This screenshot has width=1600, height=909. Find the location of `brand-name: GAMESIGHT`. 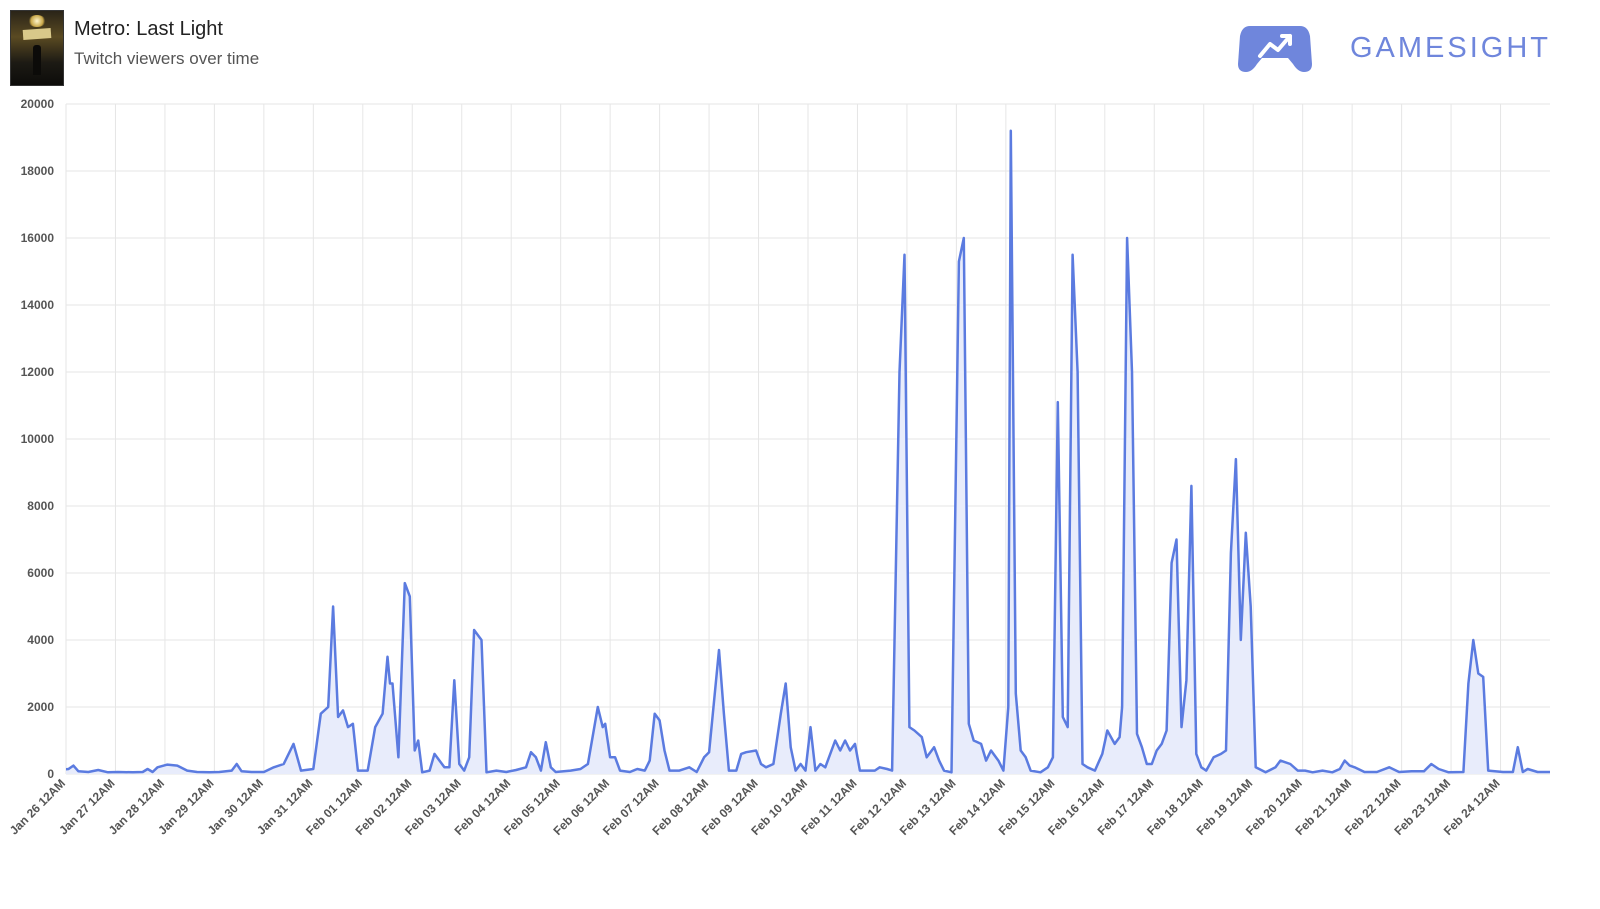

brand-name: GAMESIGHT is located at coordinates (1451, 48).